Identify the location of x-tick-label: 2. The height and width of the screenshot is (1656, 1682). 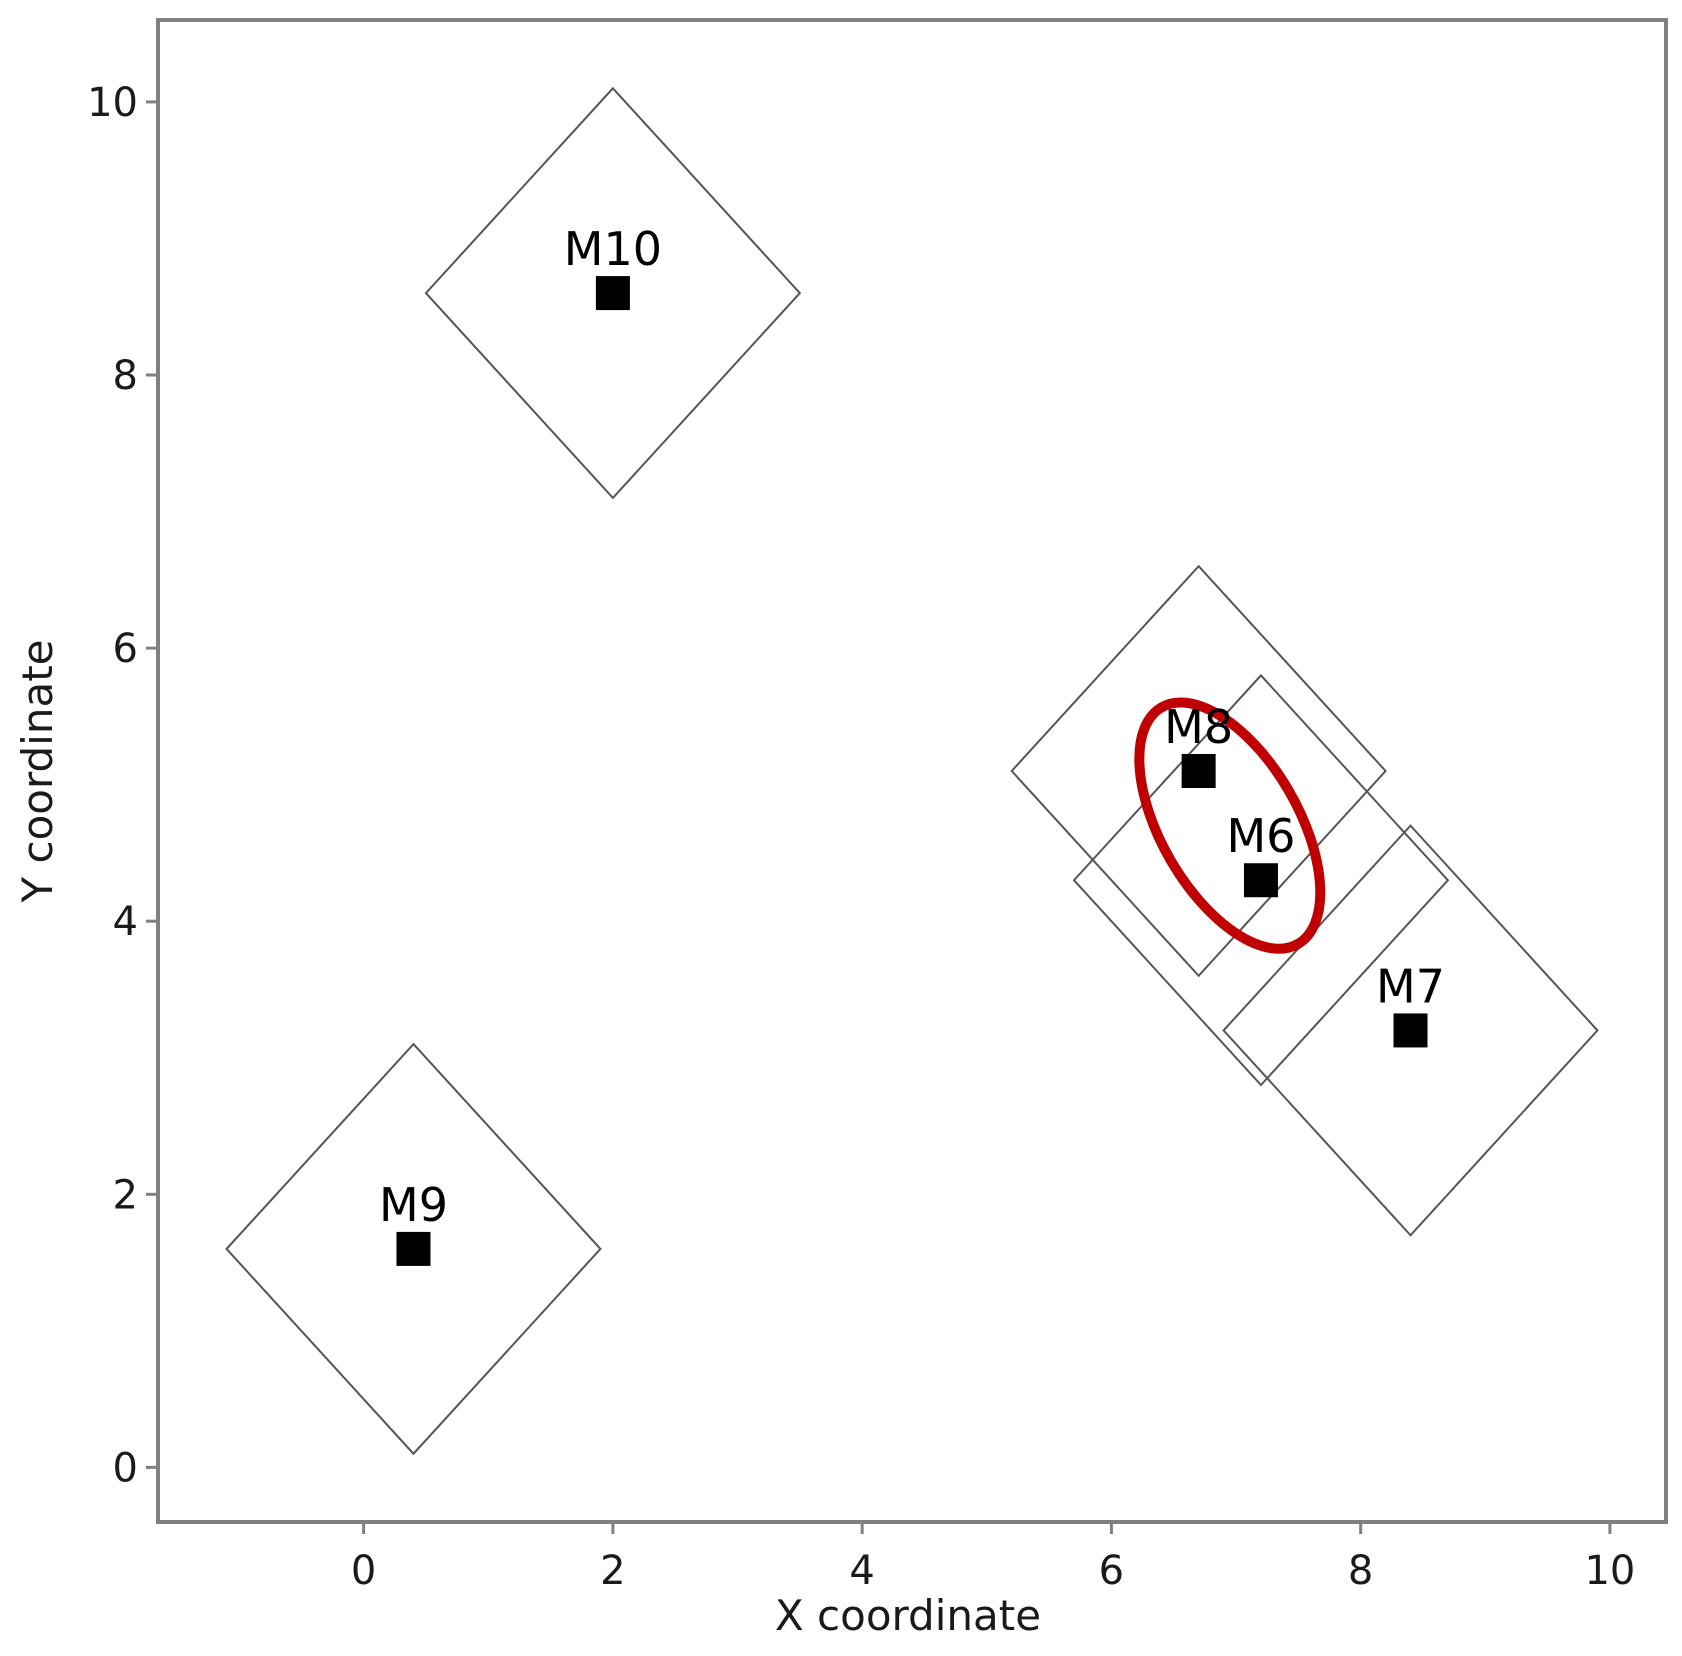
(612, 1571).